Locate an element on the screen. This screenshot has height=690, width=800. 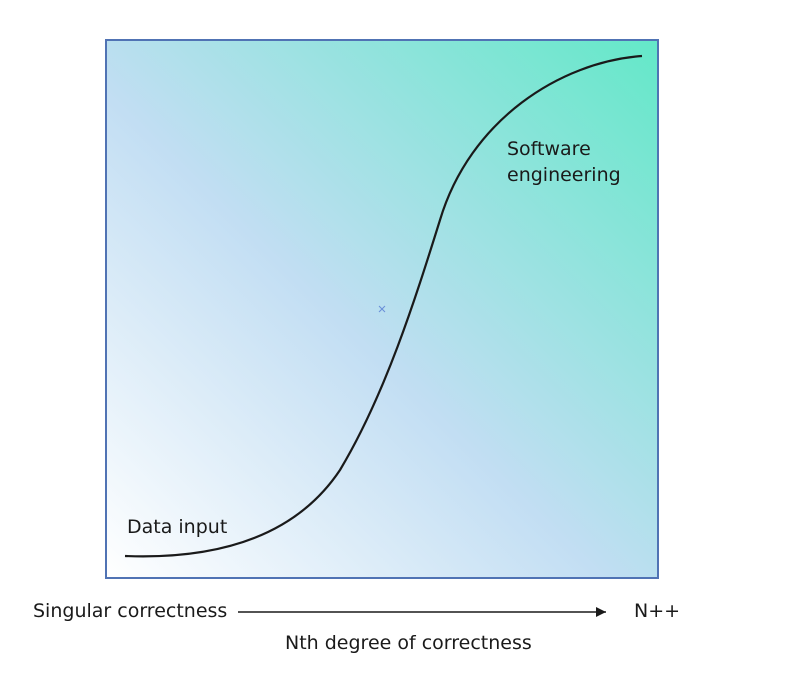
singular-correctness-label: Singular correctness is located at coordinates (130, 611).